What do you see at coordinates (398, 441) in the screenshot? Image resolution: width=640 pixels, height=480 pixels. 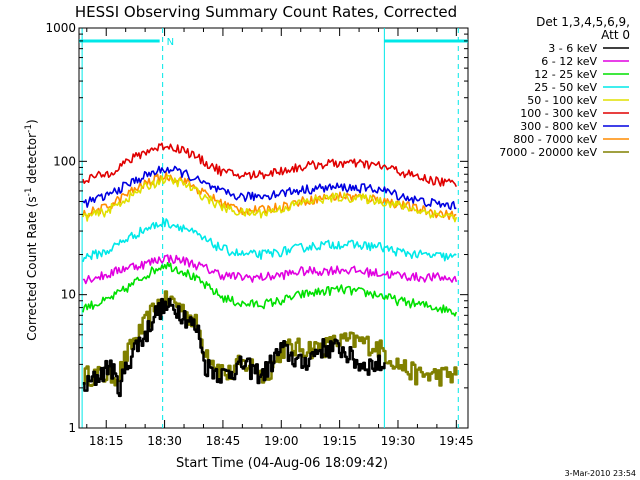 I see `x-tick-label: 19:30` at bounding box center [398, 441].